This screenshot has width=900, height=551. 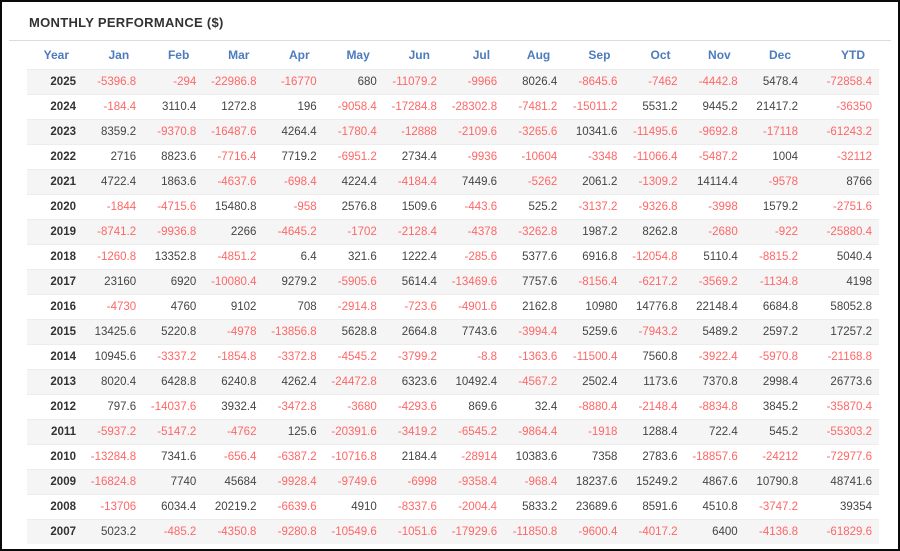 What do you see at coordinates (715, 457) in the screenshot?
I see `value-cell-nov: -18857.6` at bounding box center [715, 457].